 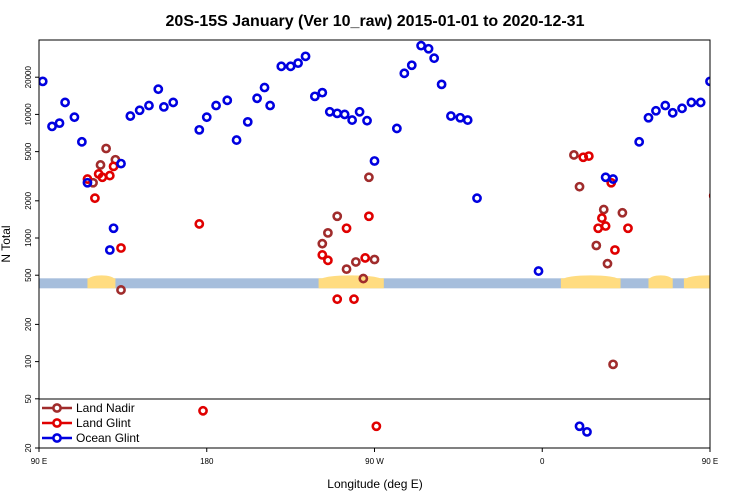 What do you see at coordinates (6, 243) in the screenshot?
I see `y-axis-label: N Total` at bounding box center [6, 243].